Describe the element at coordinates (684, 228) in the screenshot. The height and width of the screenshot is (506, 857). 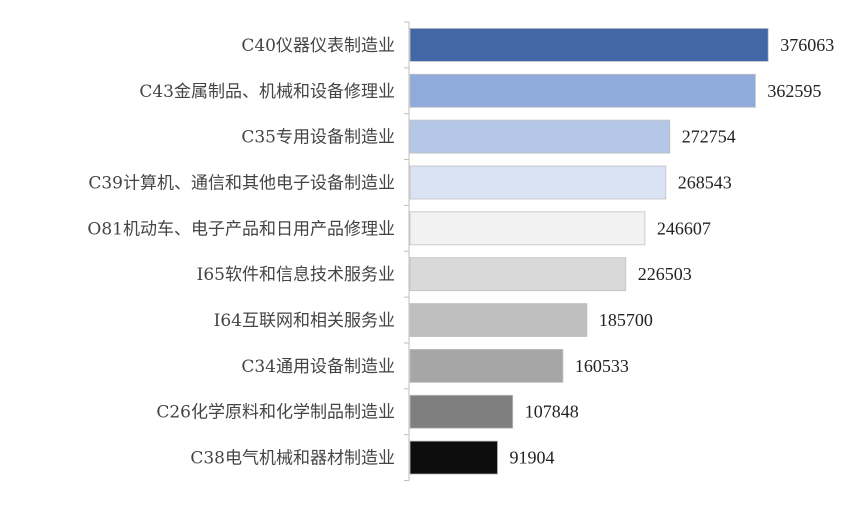
I see `data-label: 246607` at that location.